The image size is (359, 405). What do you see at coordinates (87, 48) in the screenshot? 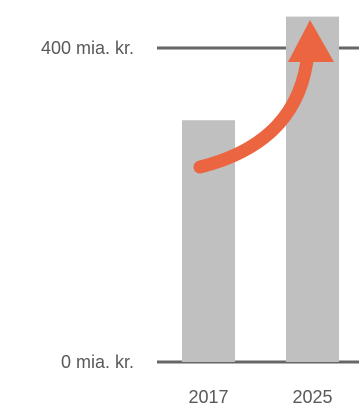
I see `y-tick-label-400: 400 mia. kr.` at bounding box center [87, 48].